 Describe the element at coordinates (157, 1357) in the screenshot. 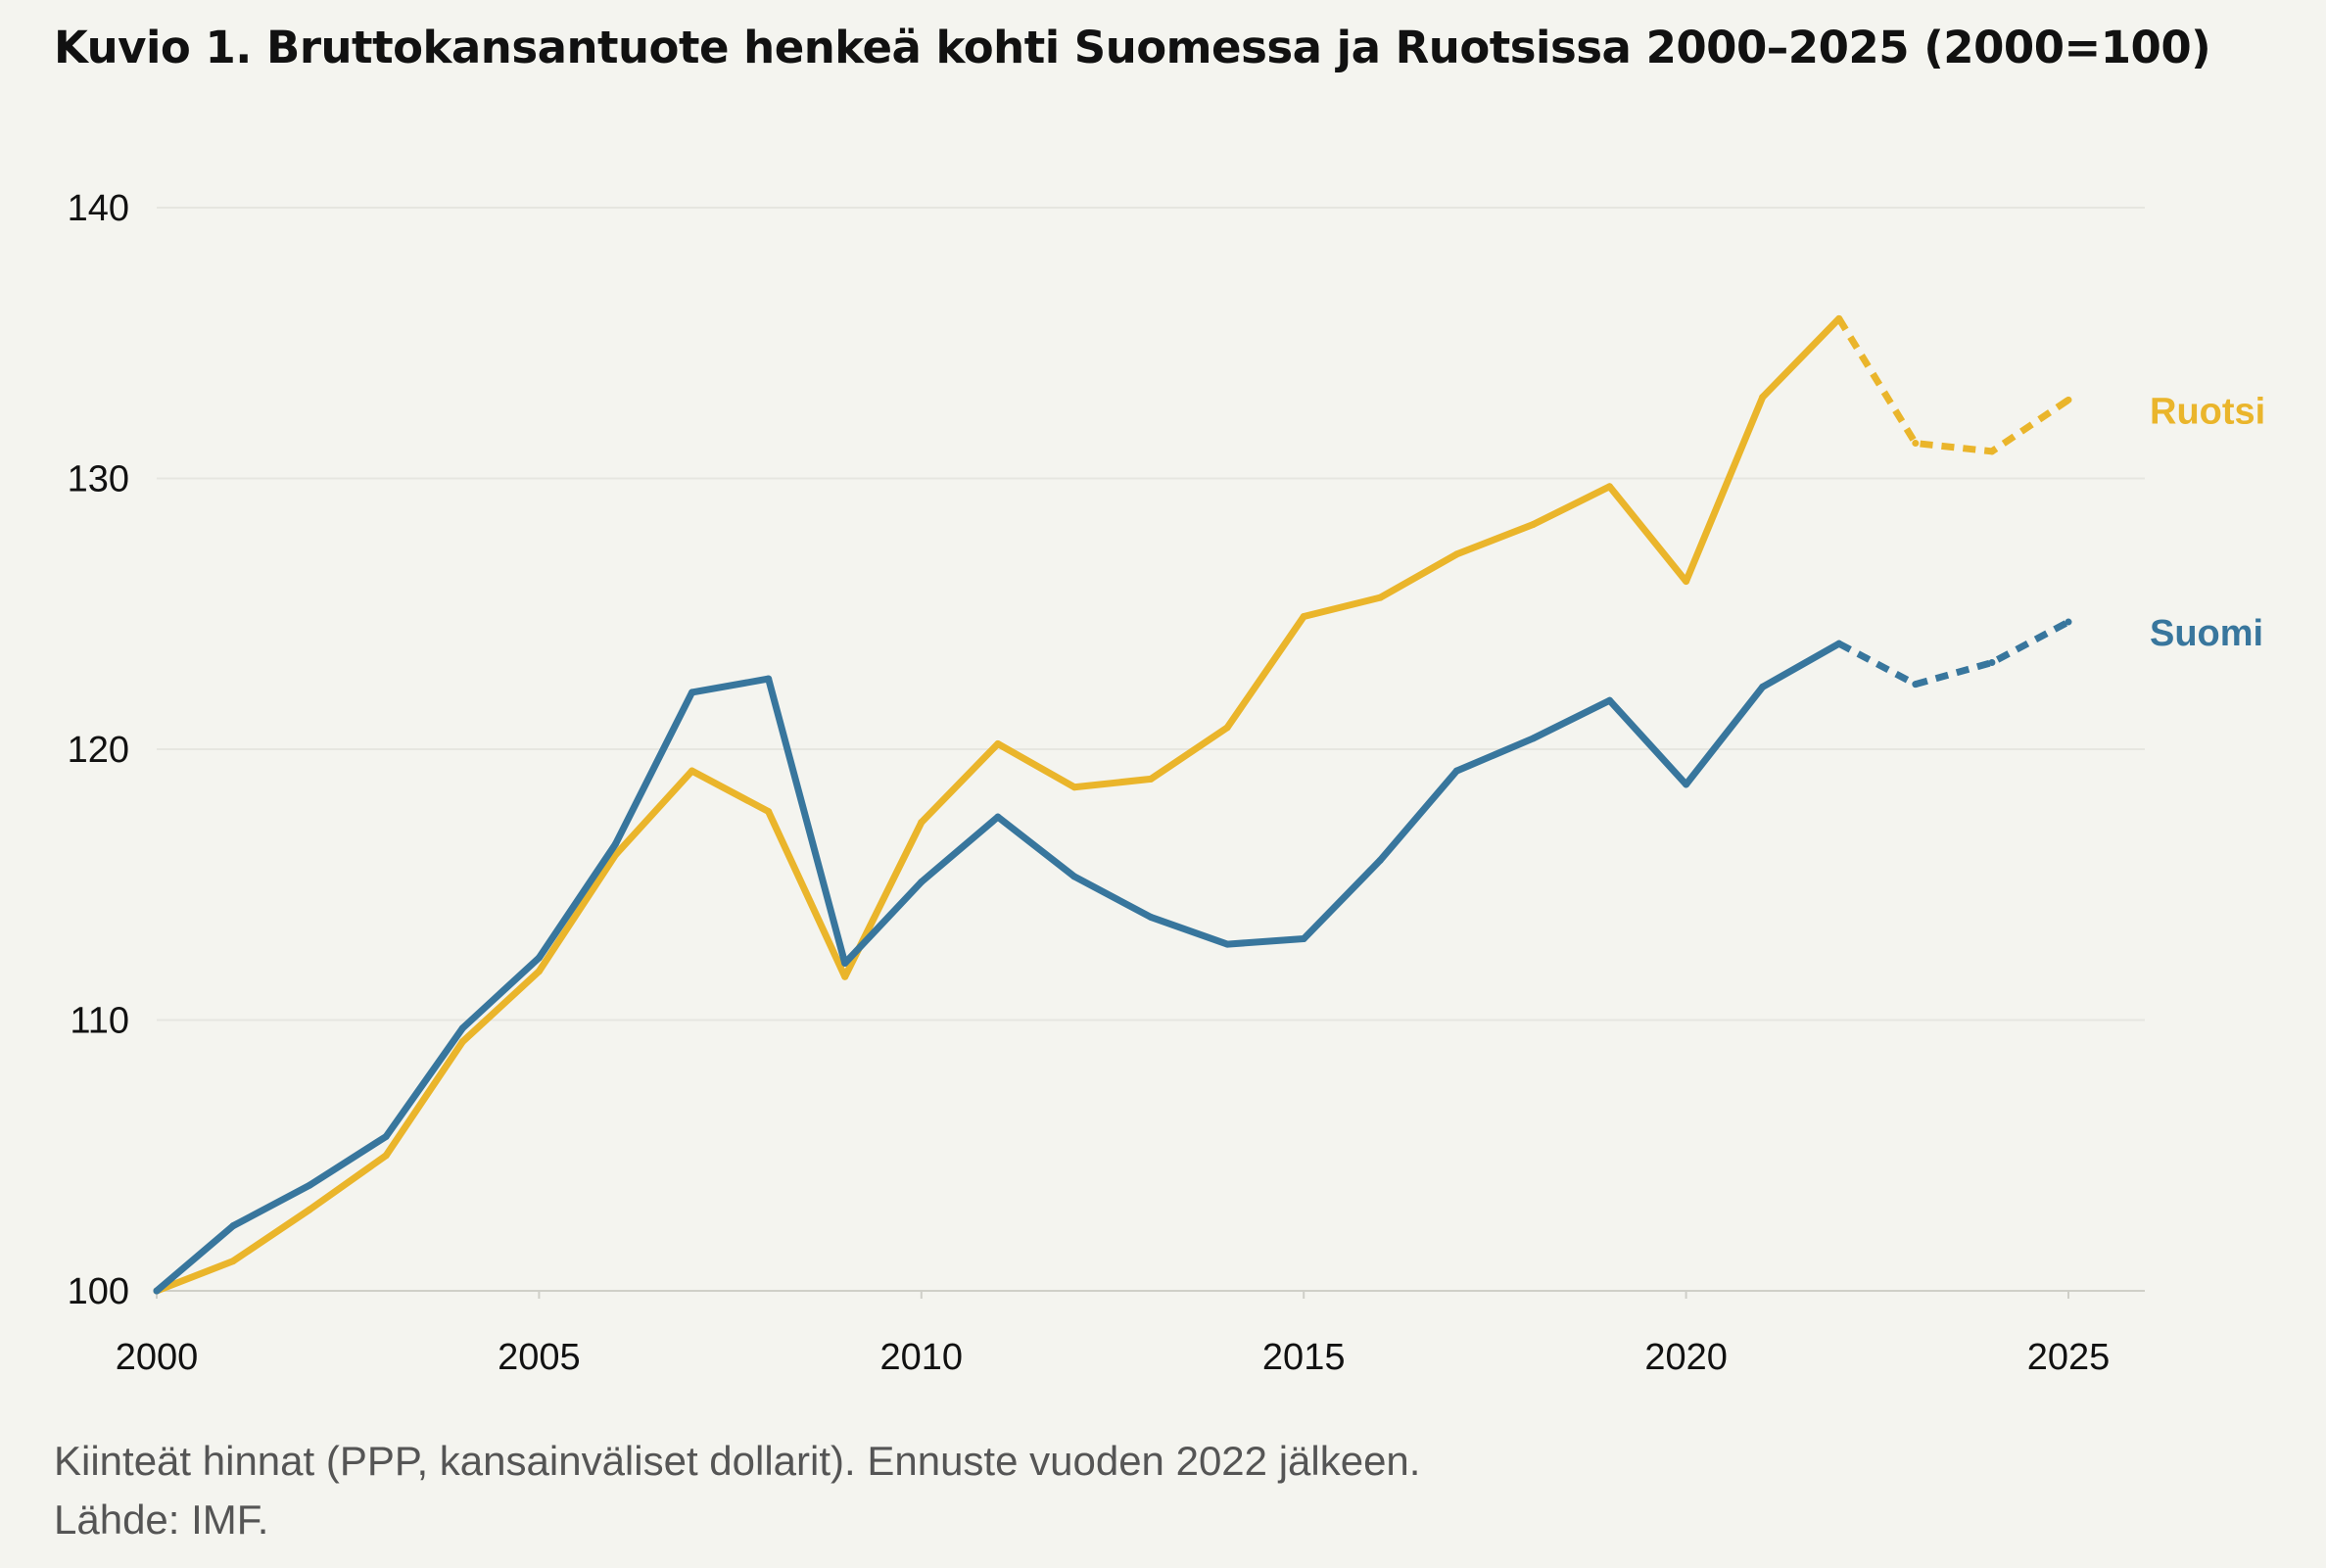

I see `x-tick-label: 2000` at that location.